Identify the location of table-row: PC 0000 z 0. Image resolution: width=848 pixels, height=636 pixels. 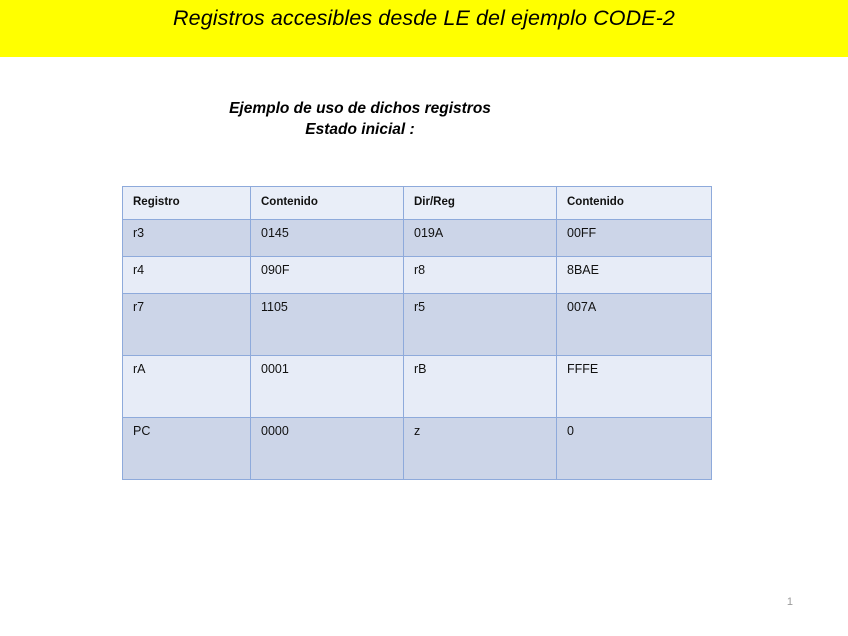
(417, 448).